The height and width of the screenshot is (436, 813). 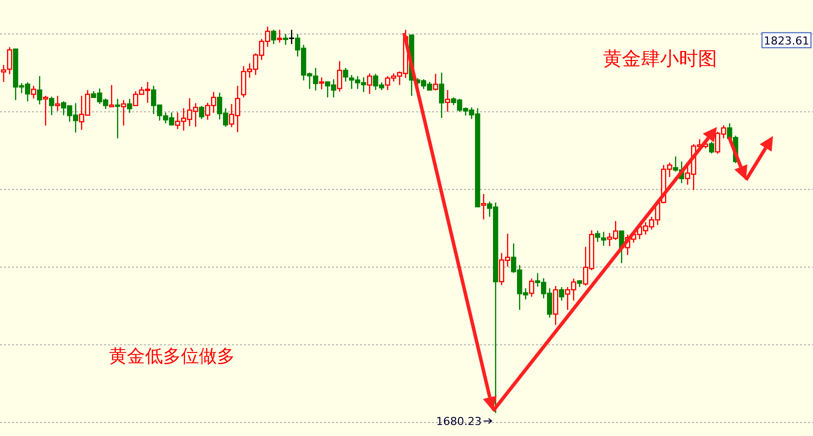 I want to click on price-label: 1823.61, so click(x=787, y=40).